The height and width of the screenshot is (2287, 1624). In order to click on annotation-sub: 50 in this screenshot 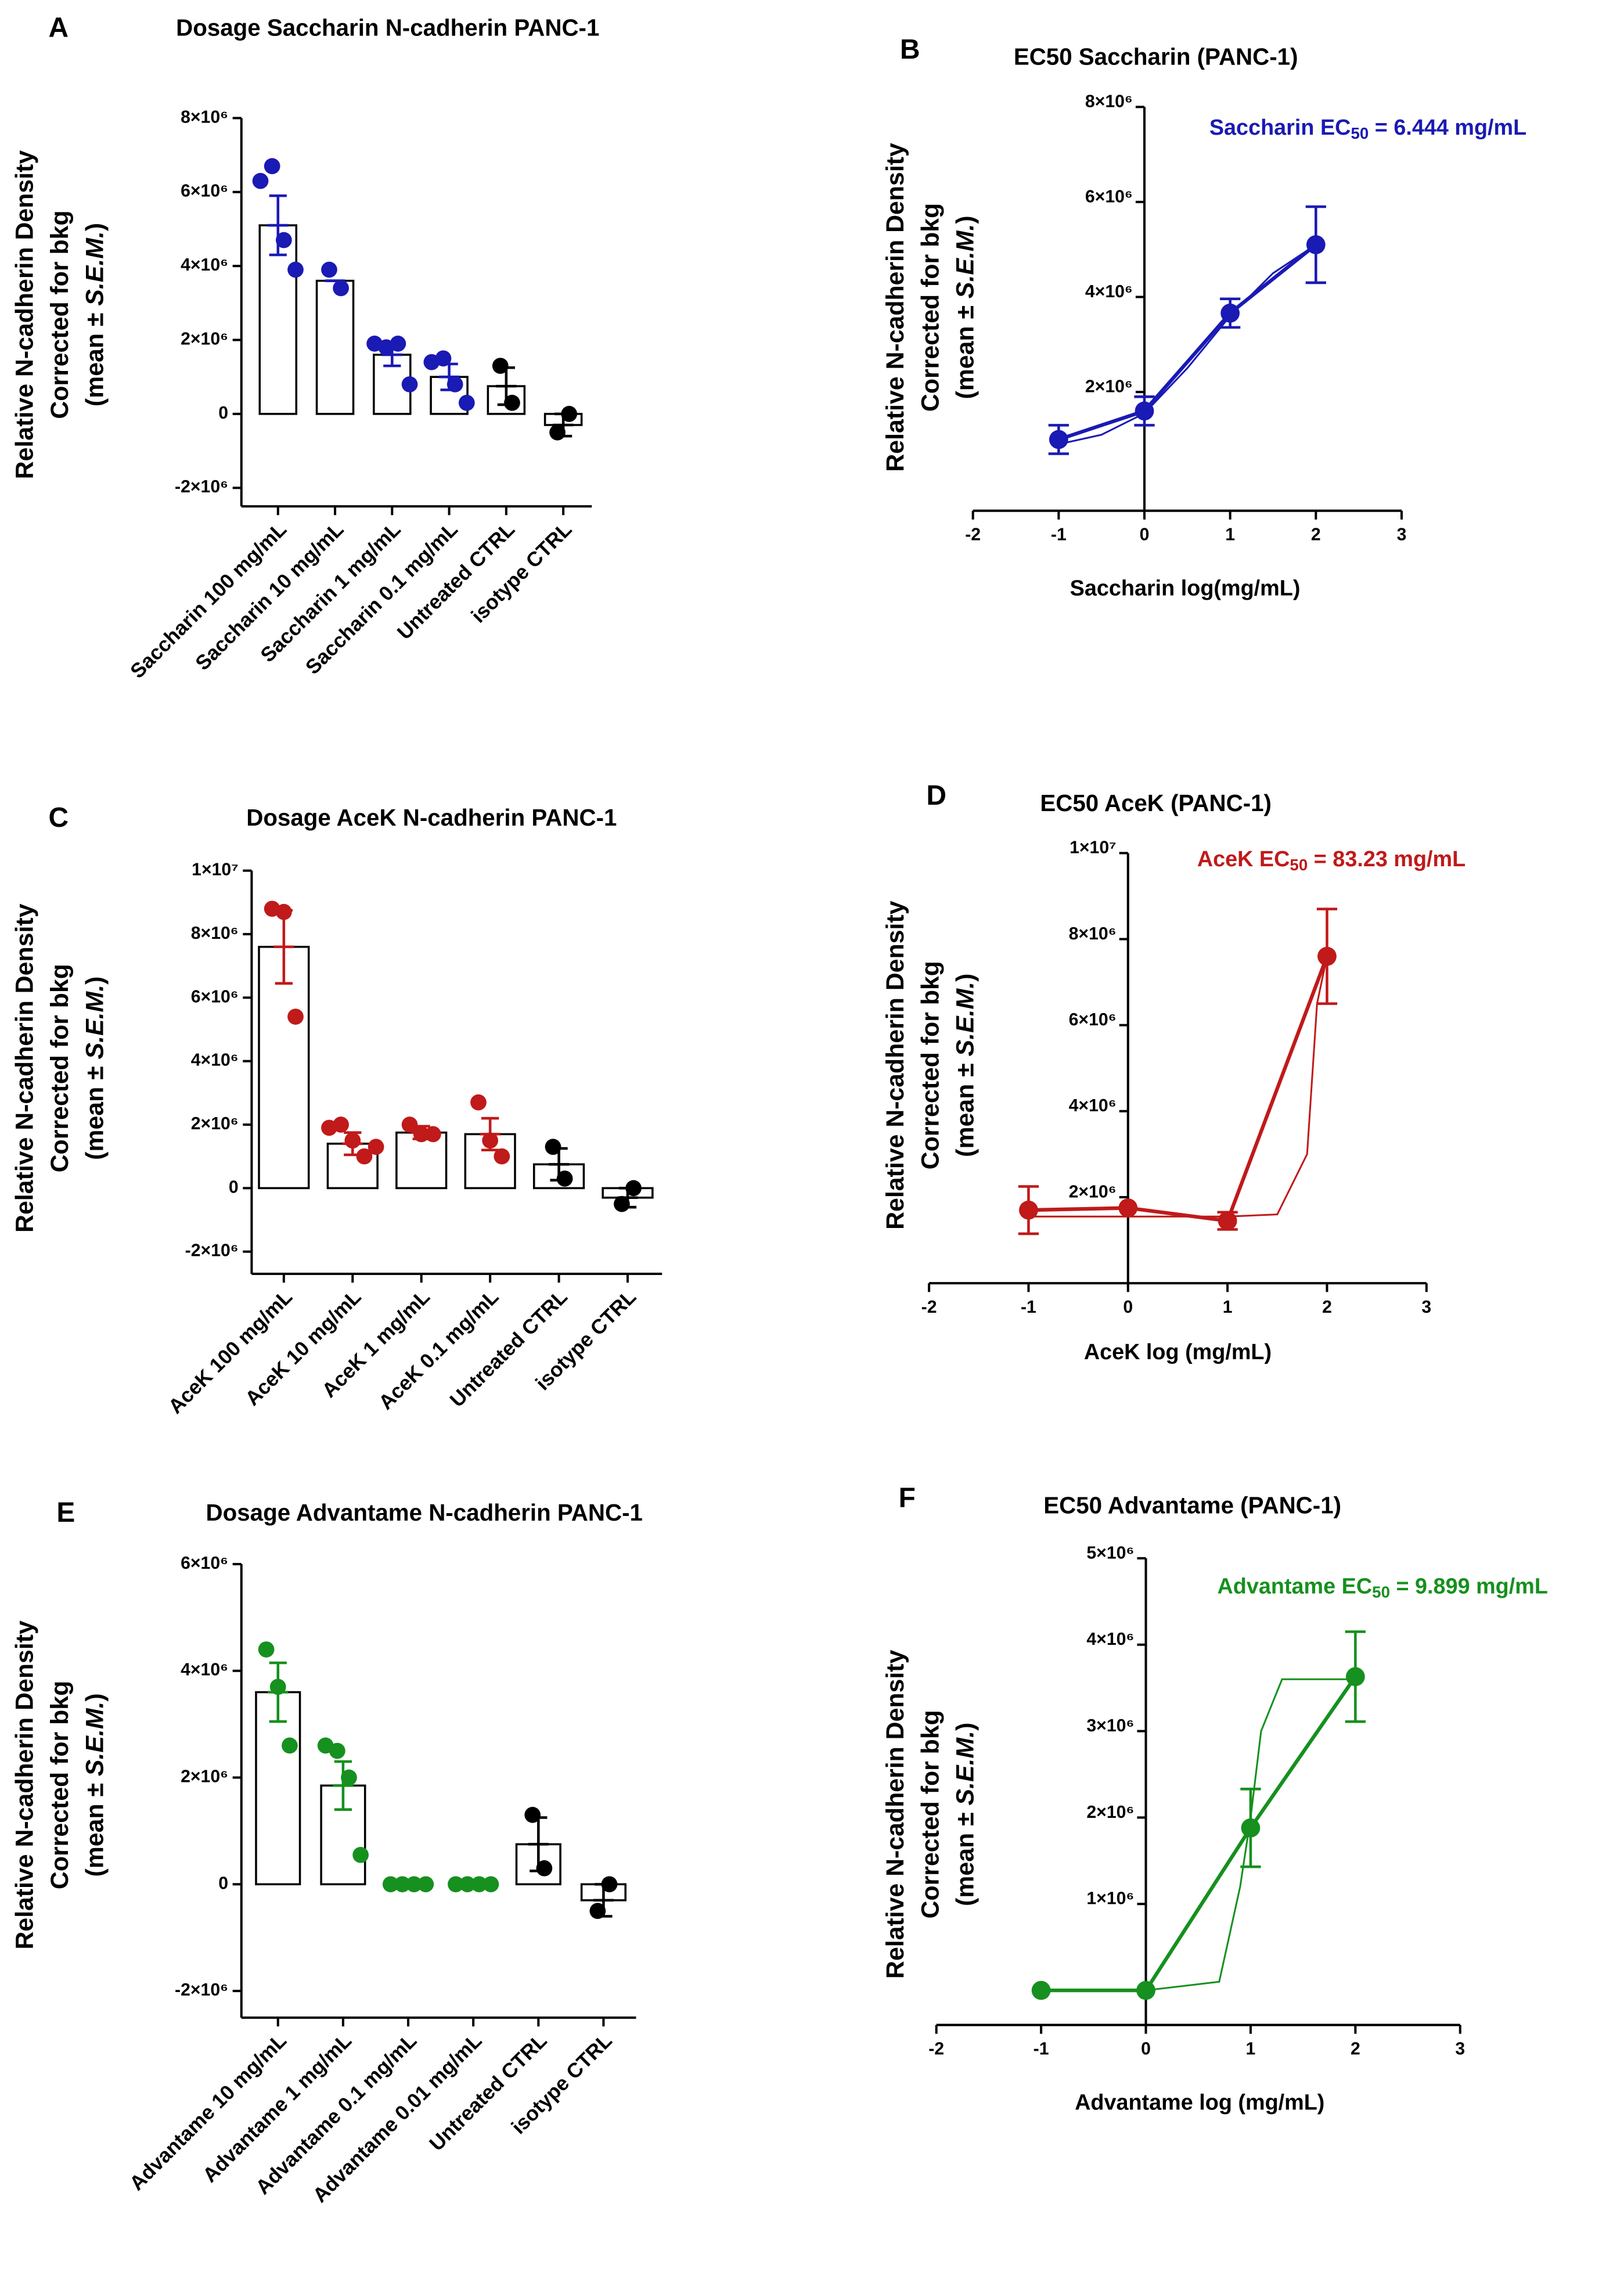, I will do `click(1360, 133)`.